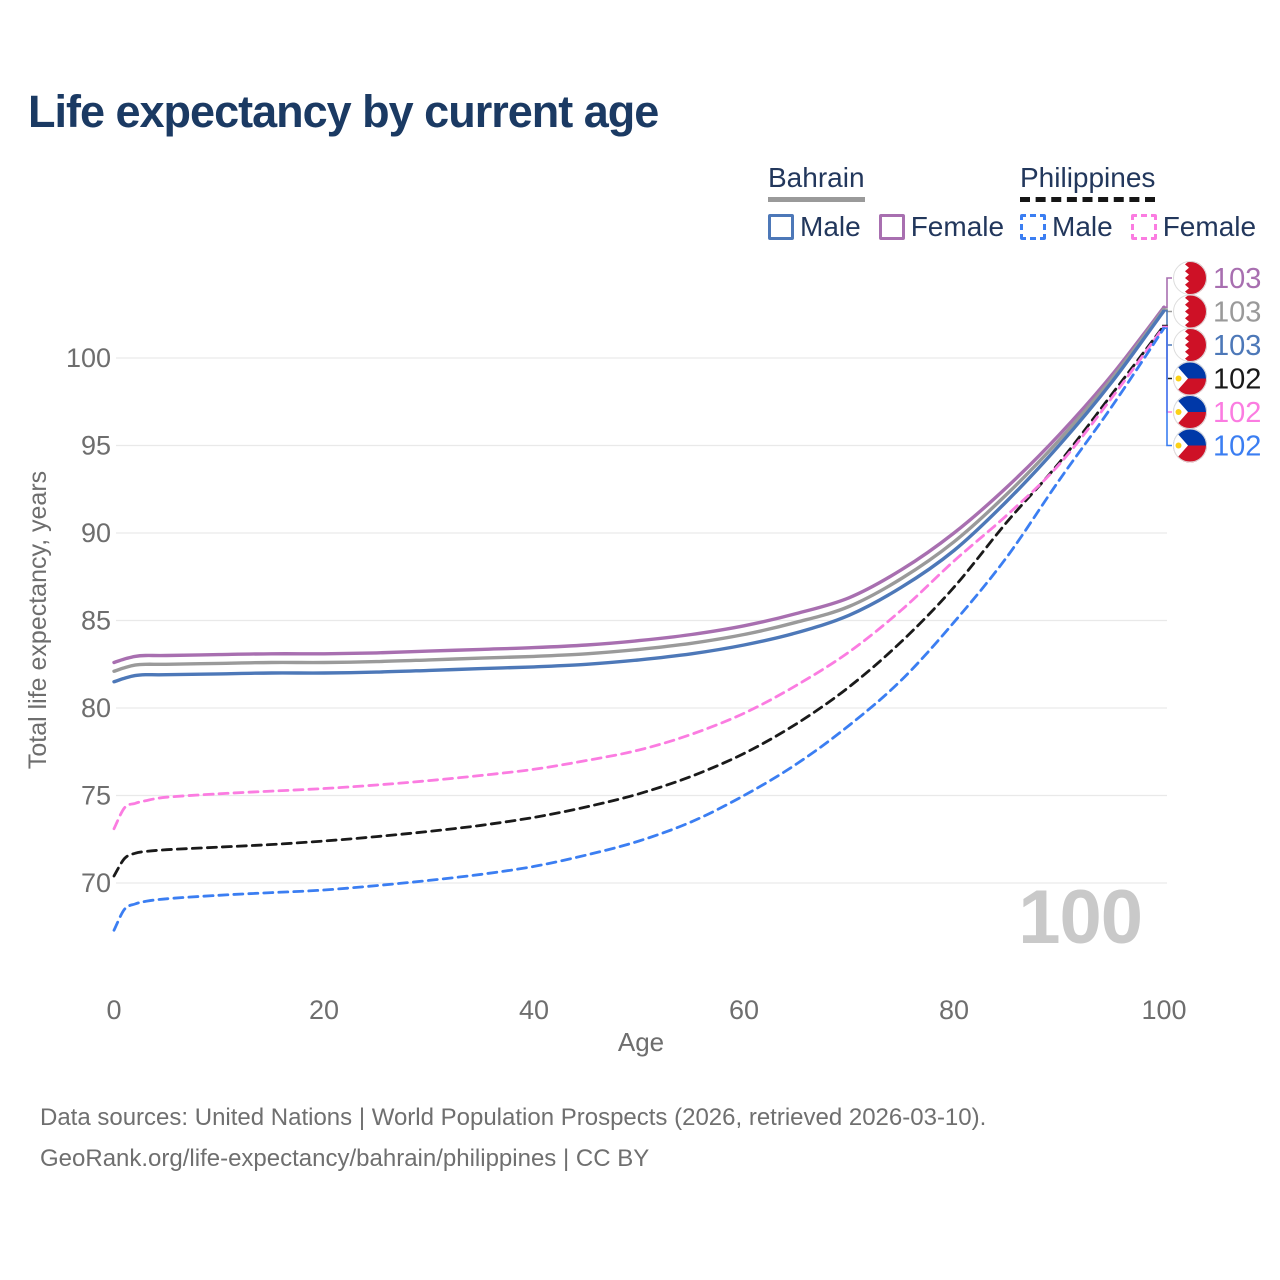  Describe the element at coordinates (830, 226) in the screenshot. I see `legend-label-bahrain-male: Male` at that location.